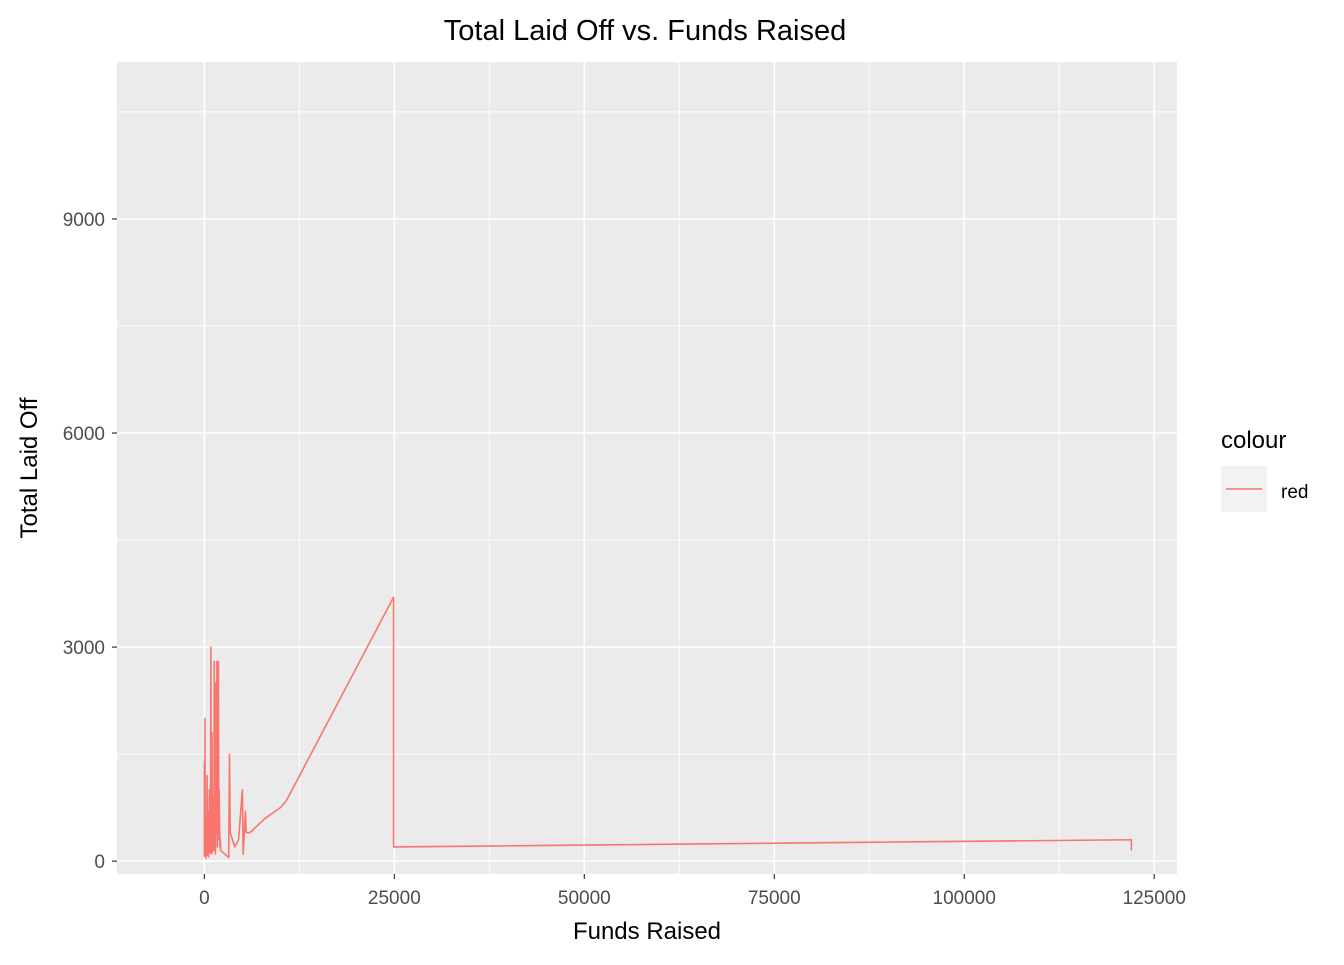 This screenshot has height=965, width=1344. I want to click on x-tick-label: 100000, so click(964, 898).